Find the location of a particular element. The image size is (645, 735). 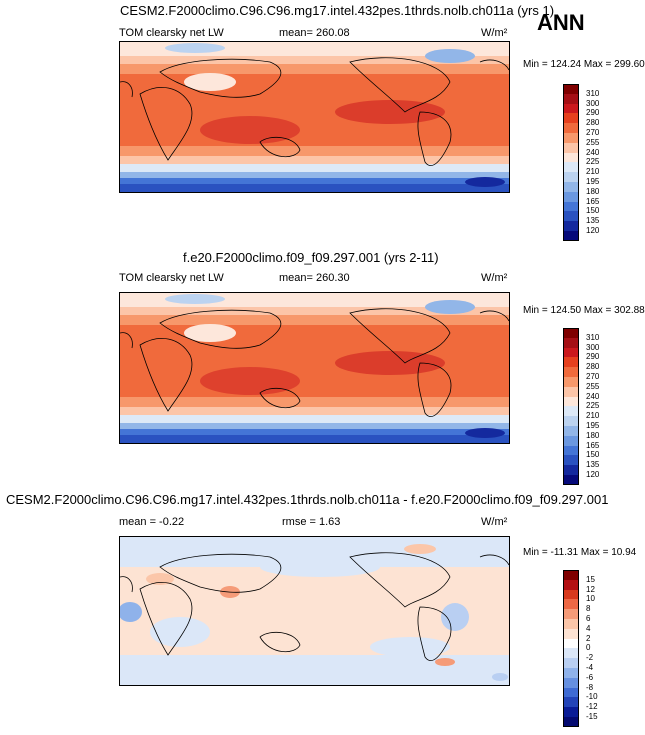

panel1-variable: TOM clearsky net LW is located at coordinates (171, 33).